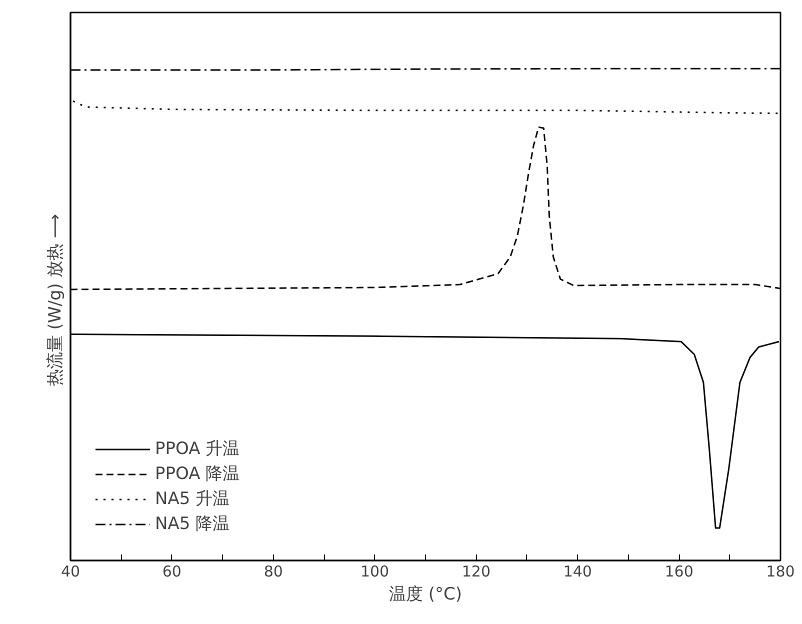  What do you see at coordinates (172, 571) in the screenshot?
I see `x-tick-label: 60` at bounding box center [172, 571].